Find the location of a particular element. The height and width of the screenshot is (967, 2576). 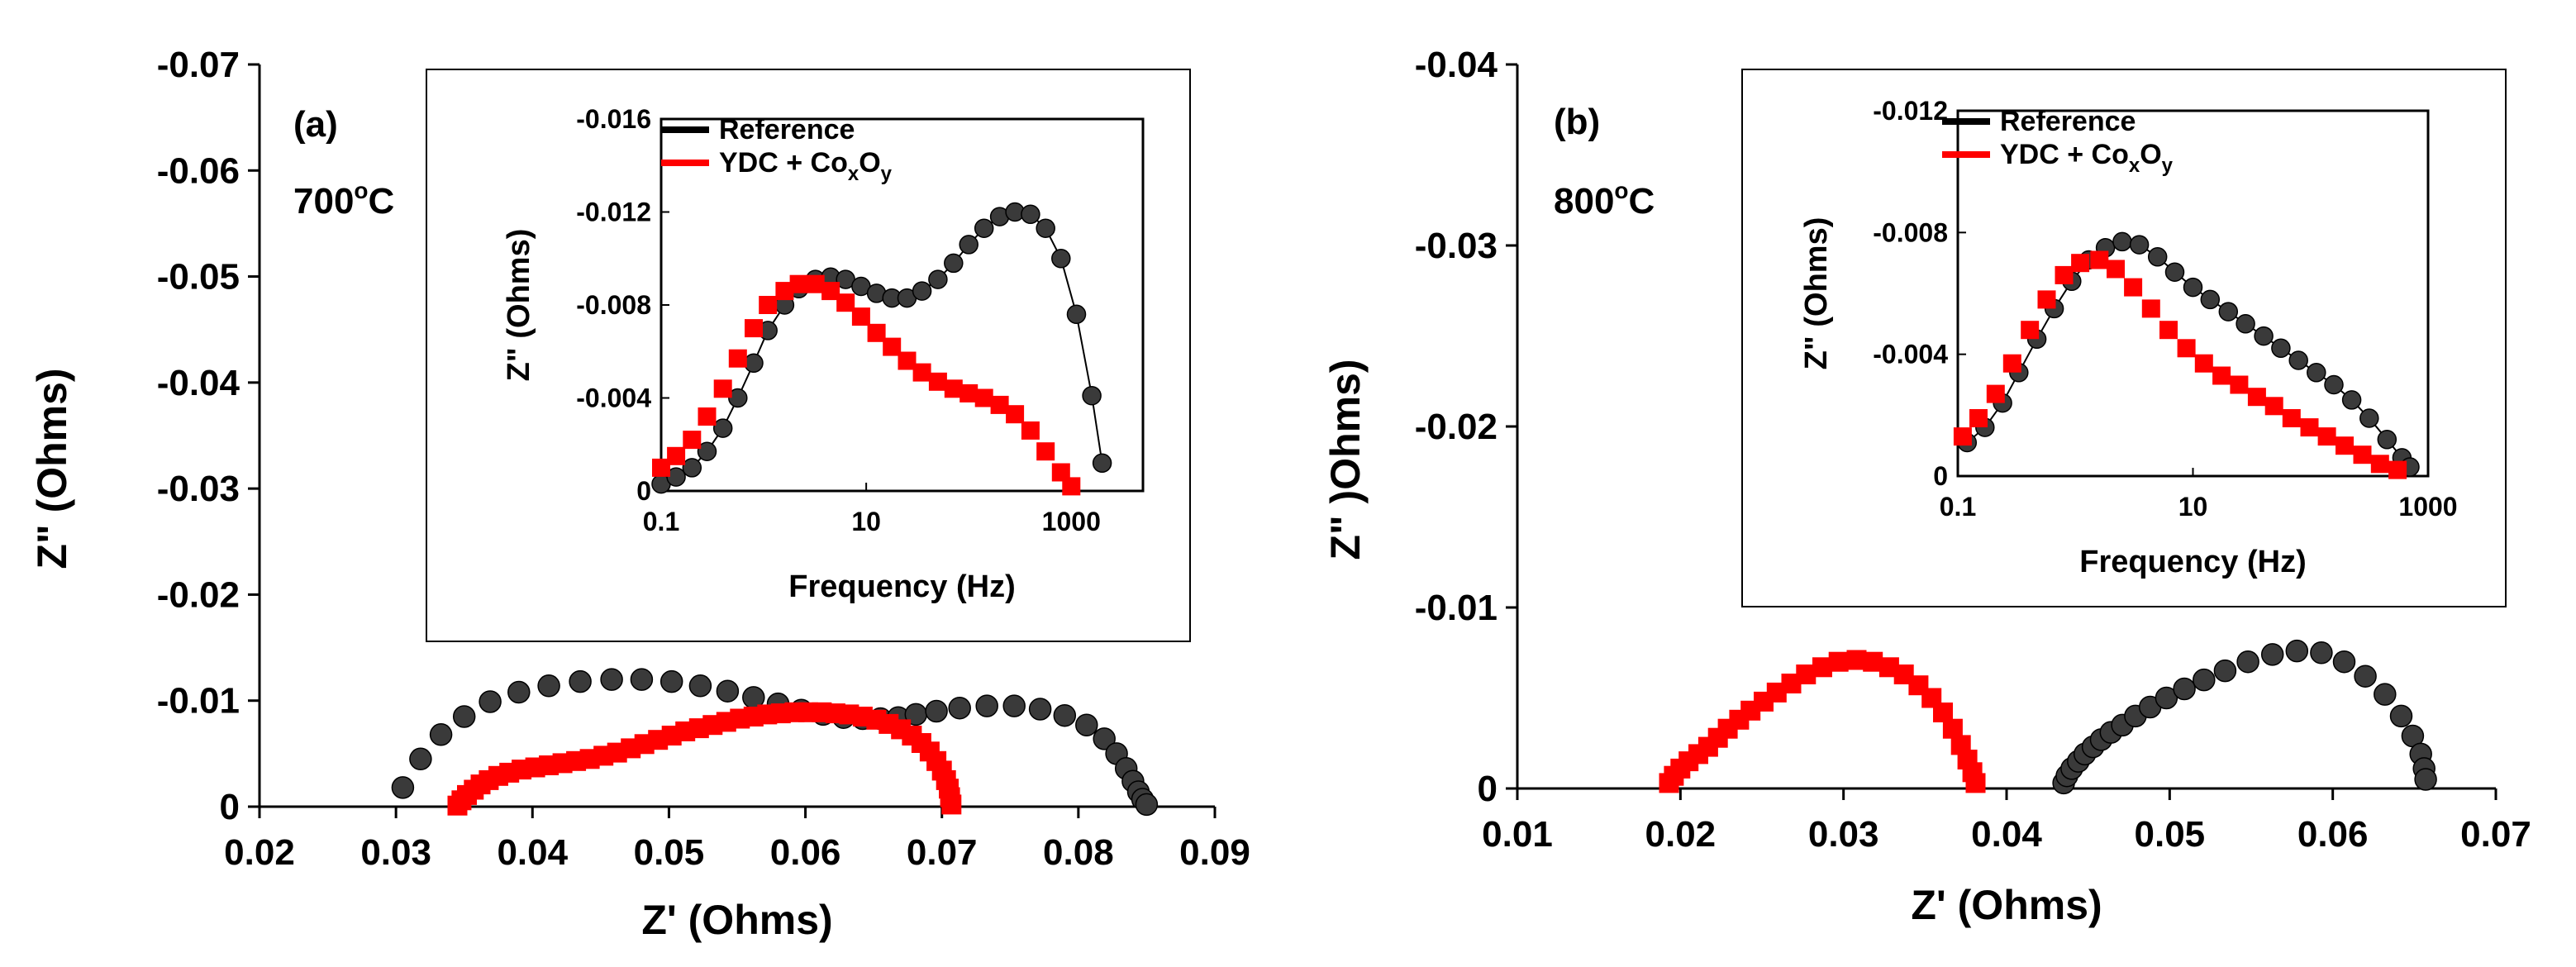

y-tick-label: 0 is located at coordinates (1488, 789).